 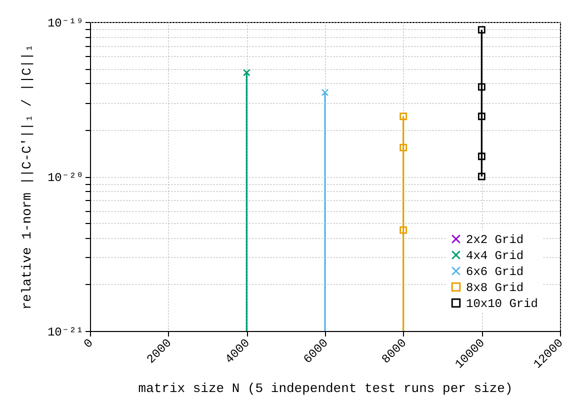 What do you see at coordinates (88, 344) in the screenshot?
I see `x-tick-label: 0` at bounding box center [88, 344].